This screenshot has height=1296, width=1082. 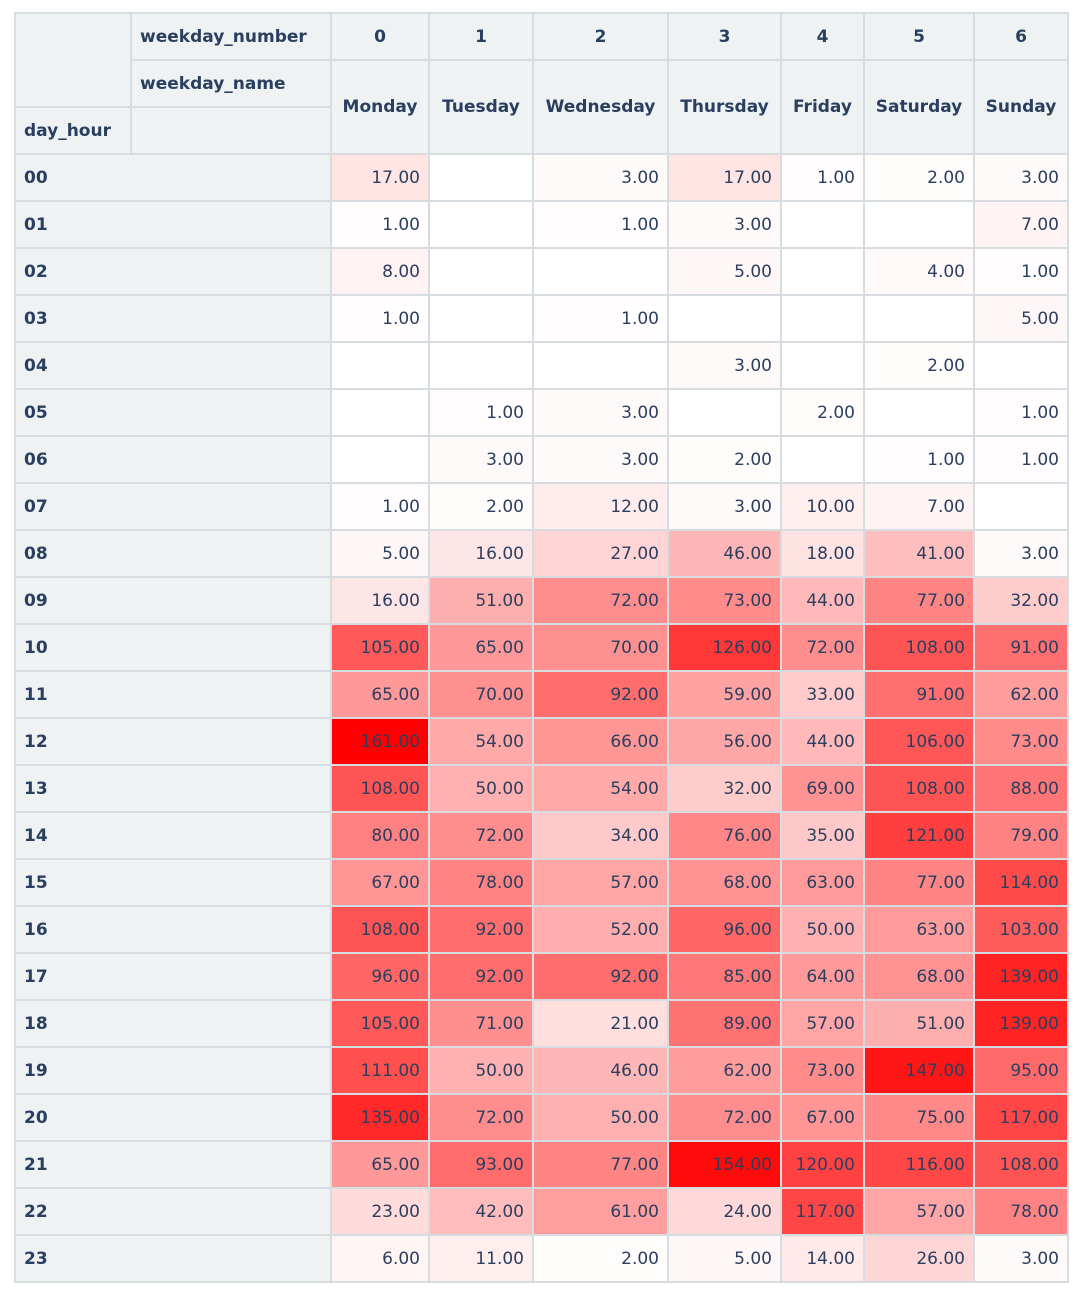 I want to click on column-number-header: 4, so click(x=822, y=36).